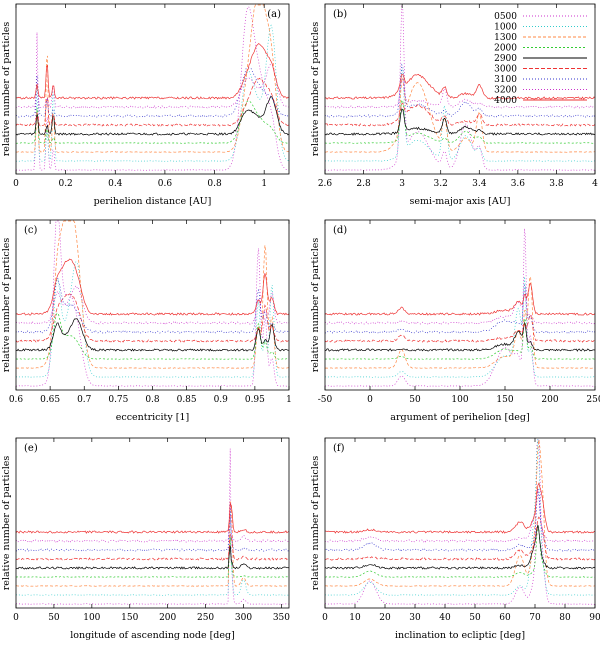 The height and width of the screenshot is (648, 600). What do you see at coordinates (594, 618) in the screenshot?
I see `panel-f-xtick-label: 90` at bounding box center [594, 618].